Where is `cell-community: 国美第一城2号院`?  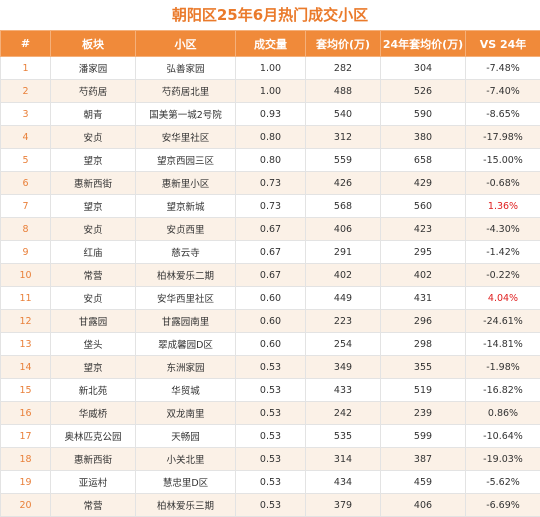
cell-community: 国美第一城2号院 is located at coordinates (186, 114).